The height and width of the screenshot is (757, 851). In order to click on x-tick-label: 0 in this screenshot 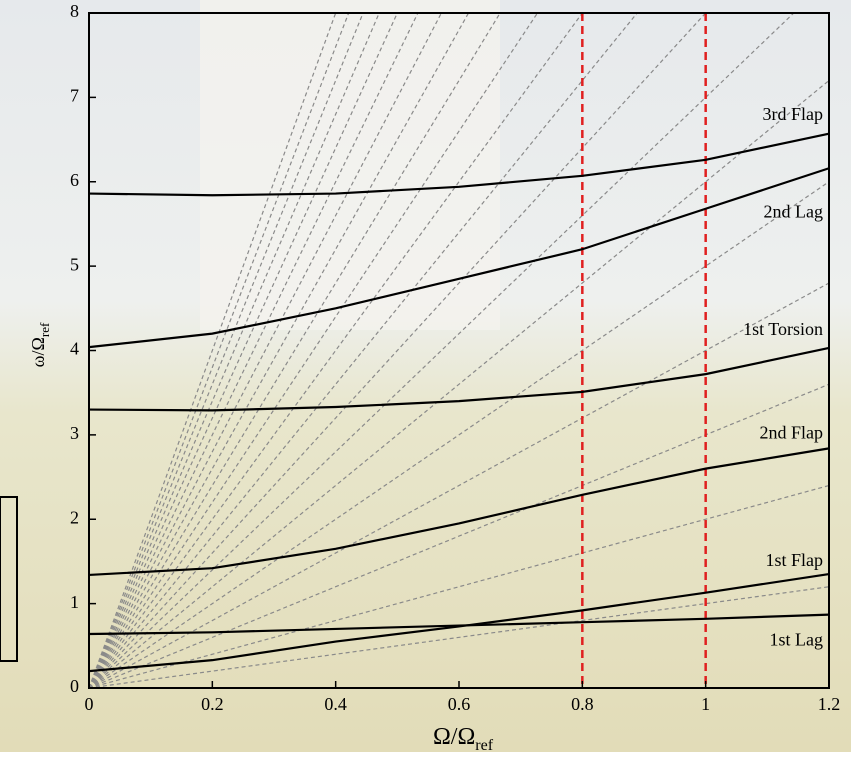, I will do `click(89, 704)`.